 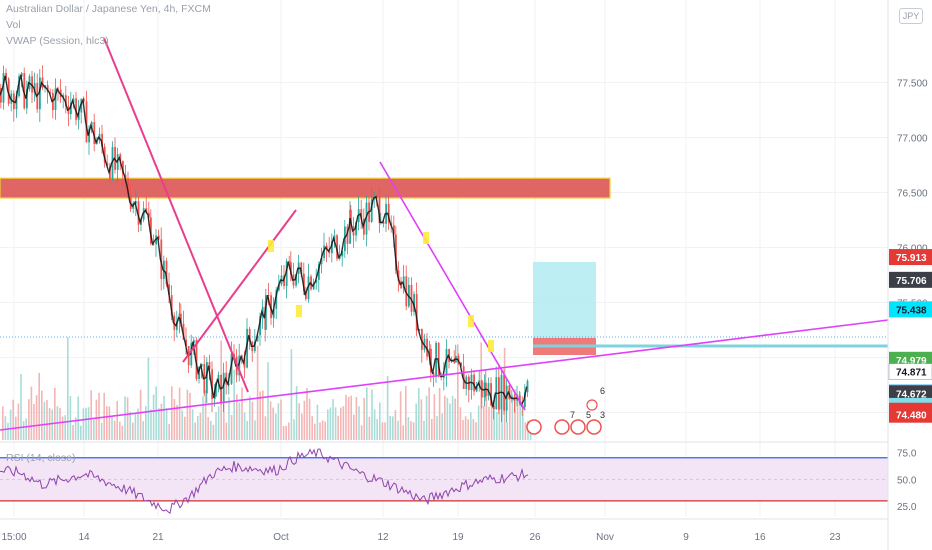 I want to click on rsi-line, so click(x=264, y=481).